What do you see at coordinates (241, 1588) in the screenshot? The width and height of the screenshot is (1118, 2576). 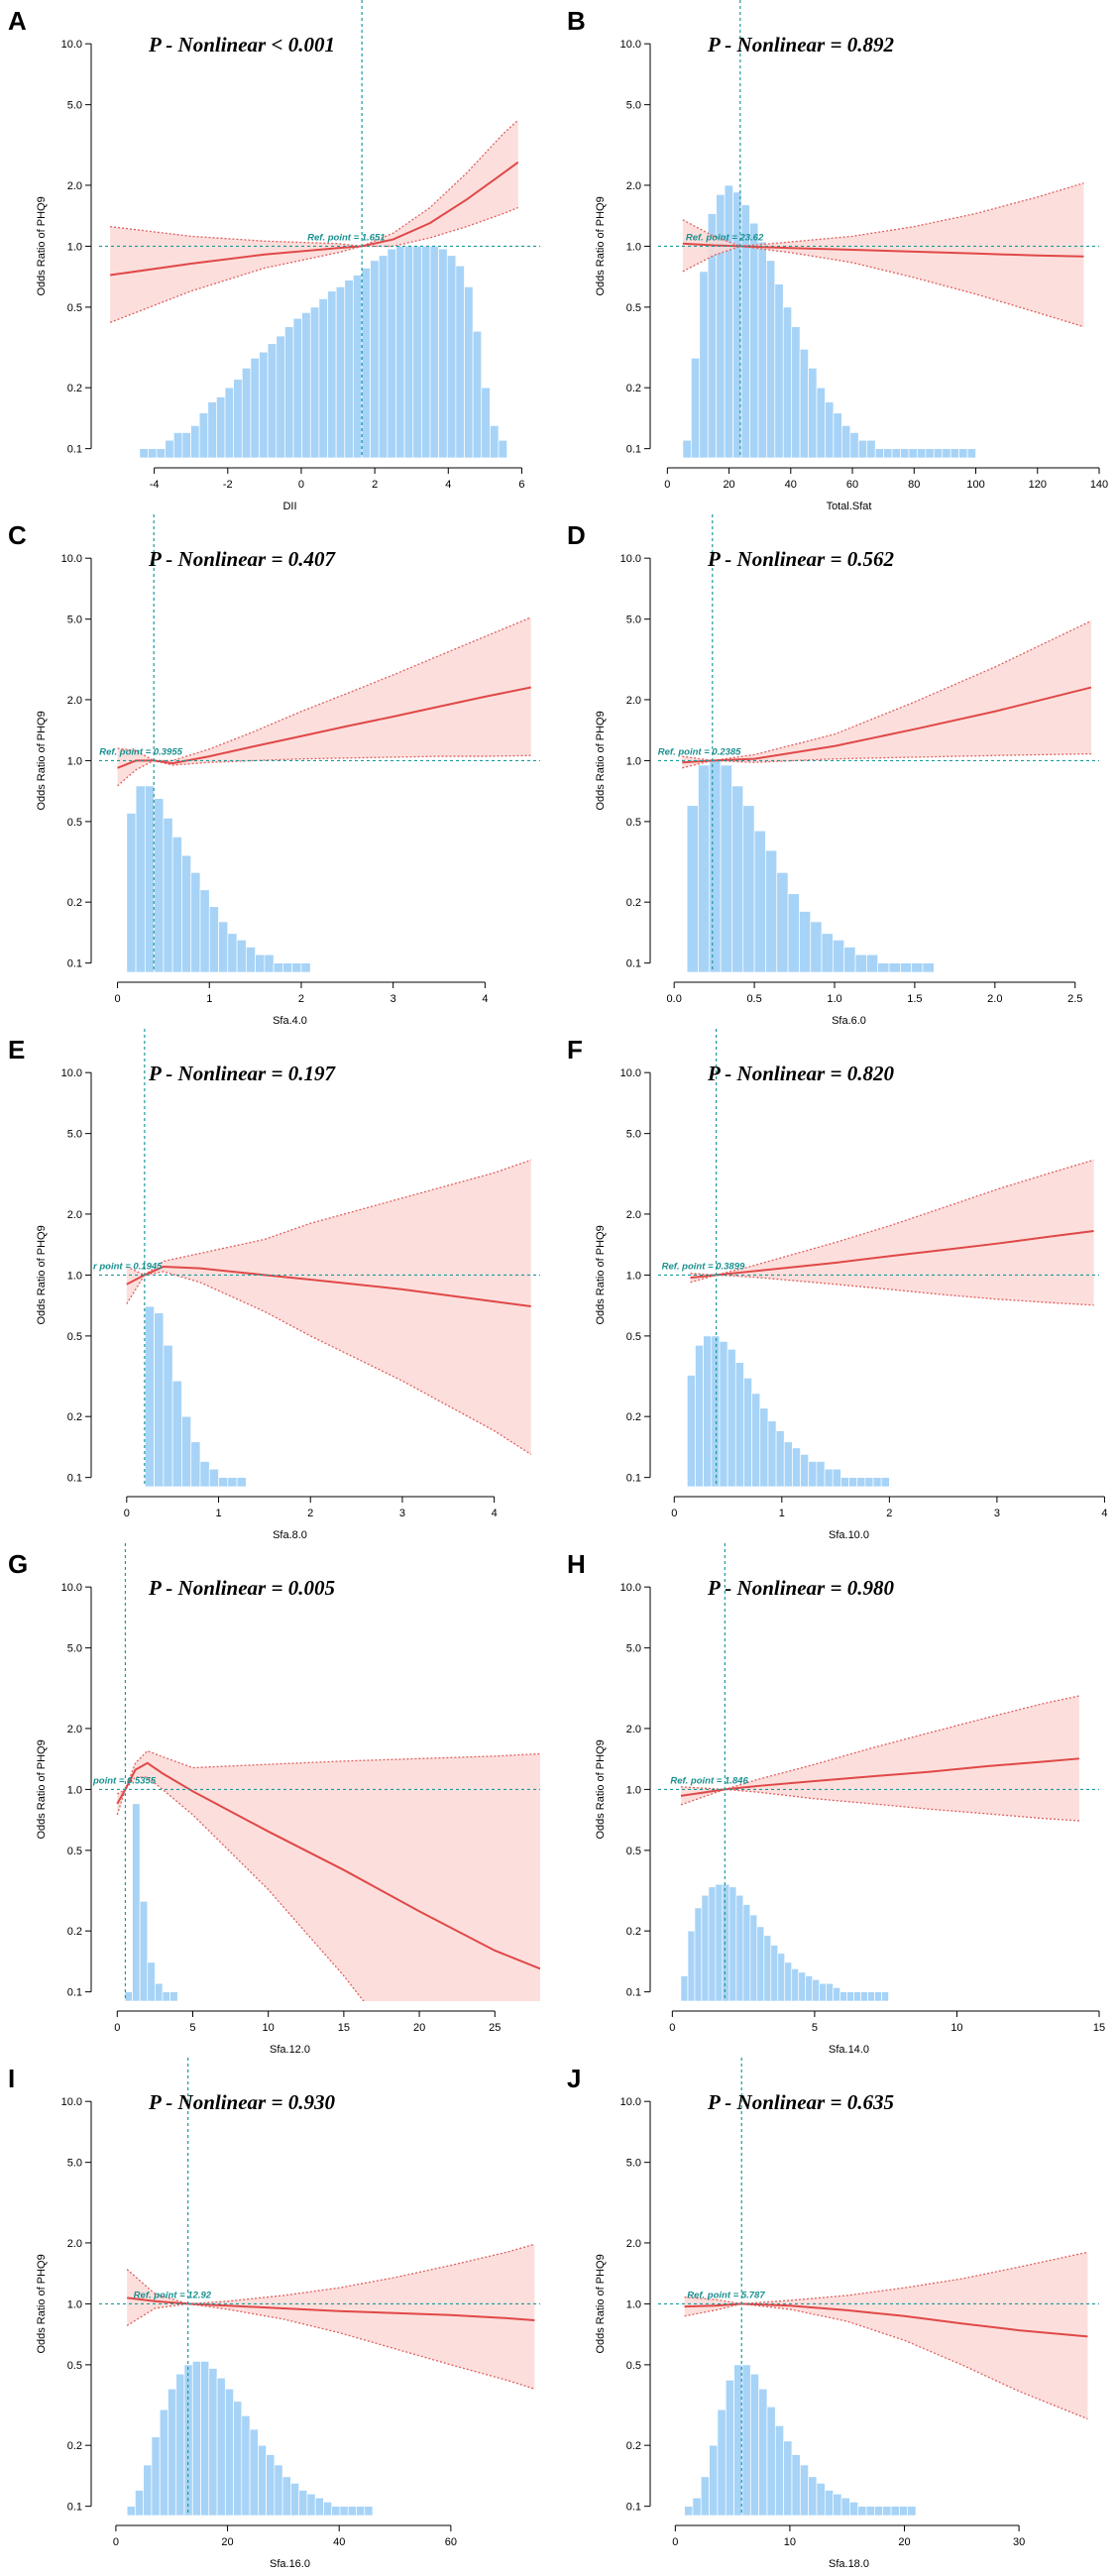 I see `p-nonlinear-text: P - Nonlinear = 0.005` at bounding box center [241, 1588].